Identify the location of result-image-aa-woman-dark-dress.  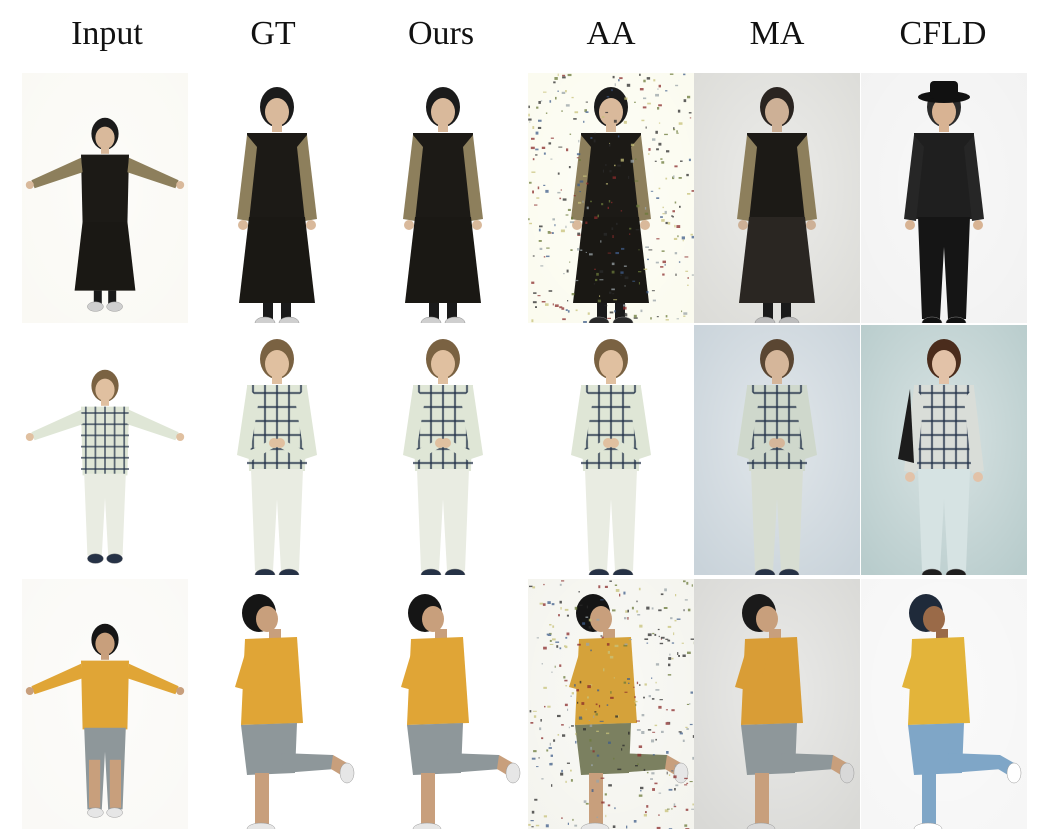
(611, 198).